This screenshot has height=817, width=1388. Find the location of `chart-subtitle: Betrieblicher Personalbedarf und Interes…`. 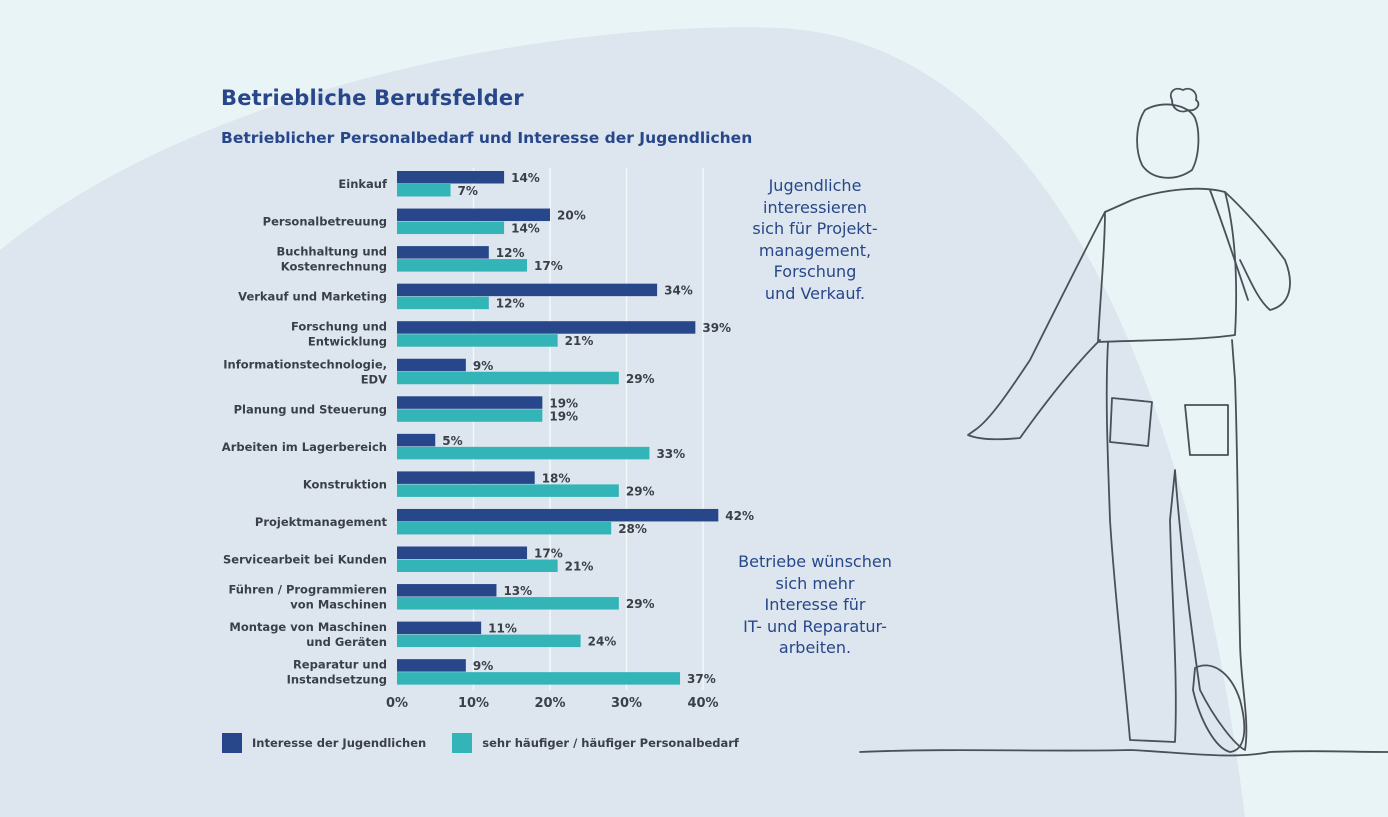

chart-subtitle: Betrieblicher Personalbedarf und Interes… is located at coordinates (487, 138).